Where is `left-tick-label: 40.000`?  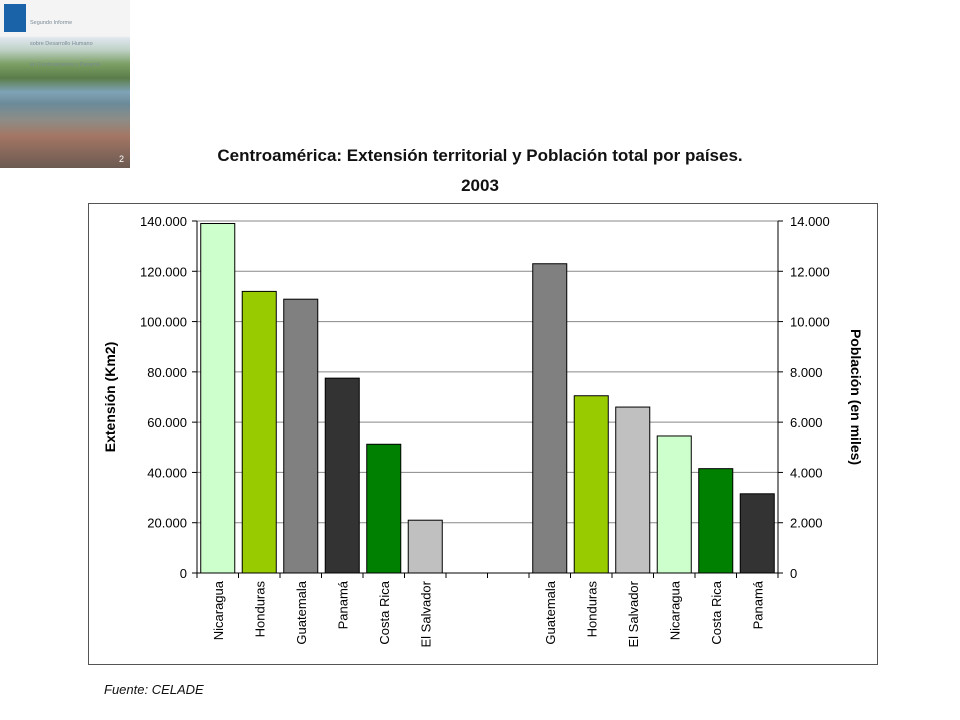 left-tick-label: 40.000 is located at coordinates (167, 472).